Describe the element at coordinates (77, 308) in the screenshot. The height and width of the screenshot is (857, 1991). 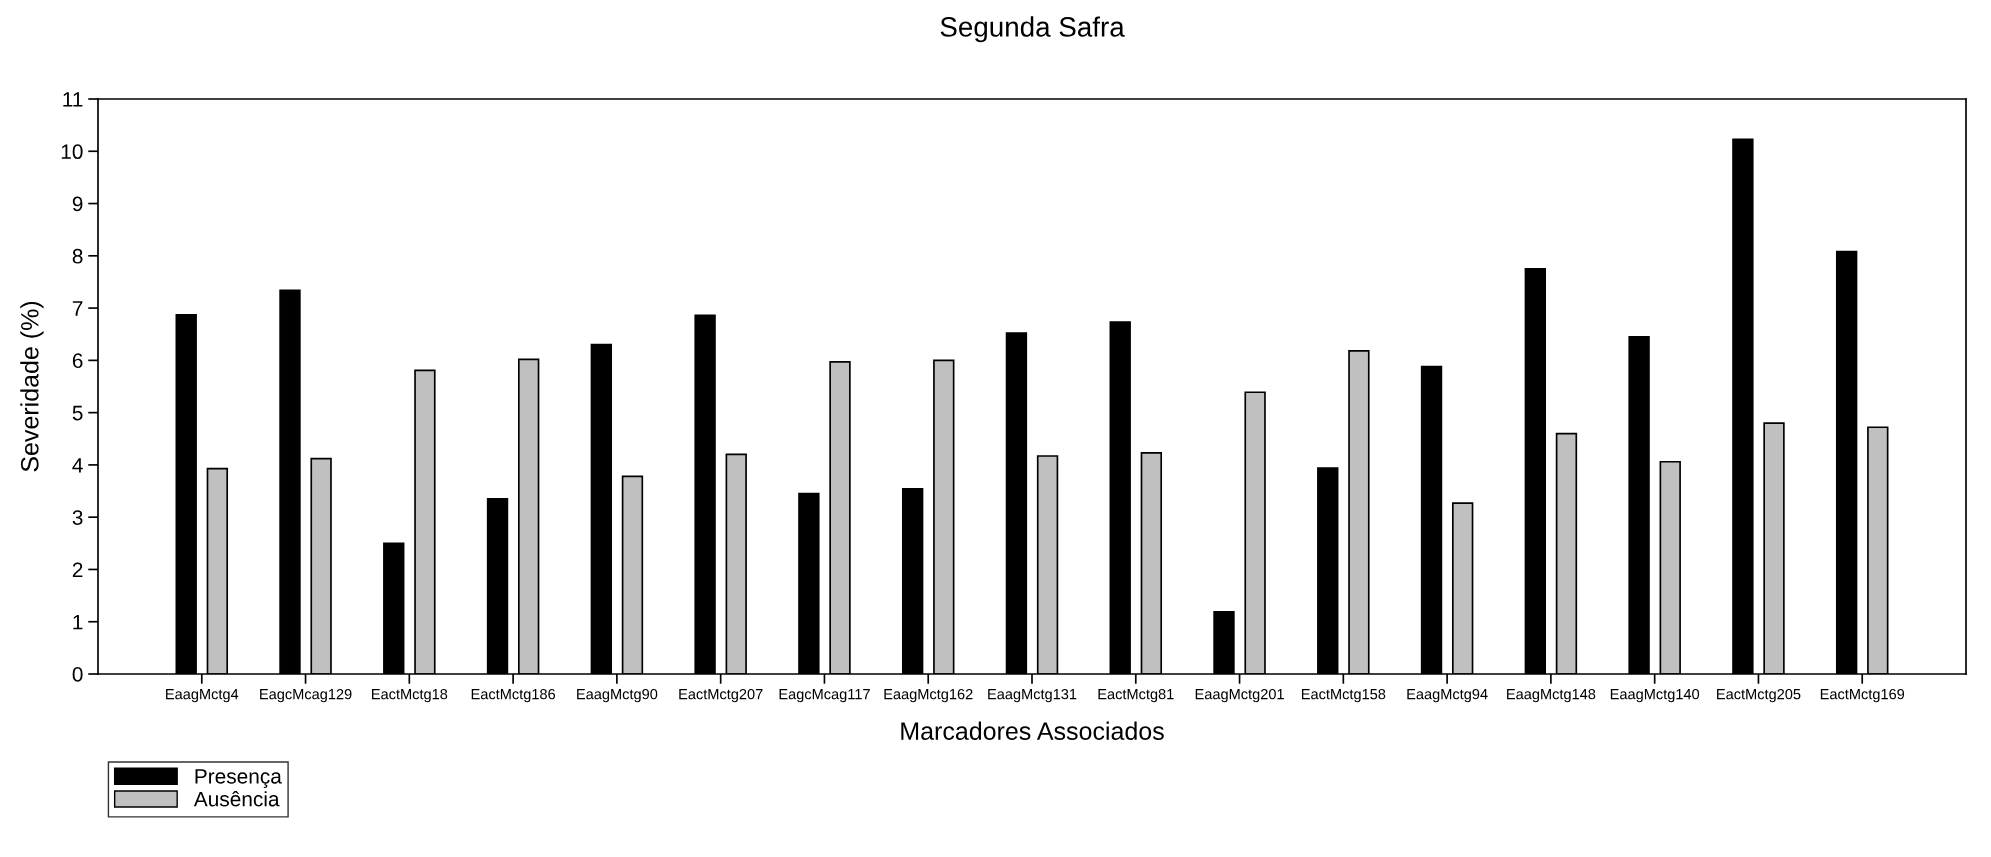
I see `y-tick-label: 7` at that location.